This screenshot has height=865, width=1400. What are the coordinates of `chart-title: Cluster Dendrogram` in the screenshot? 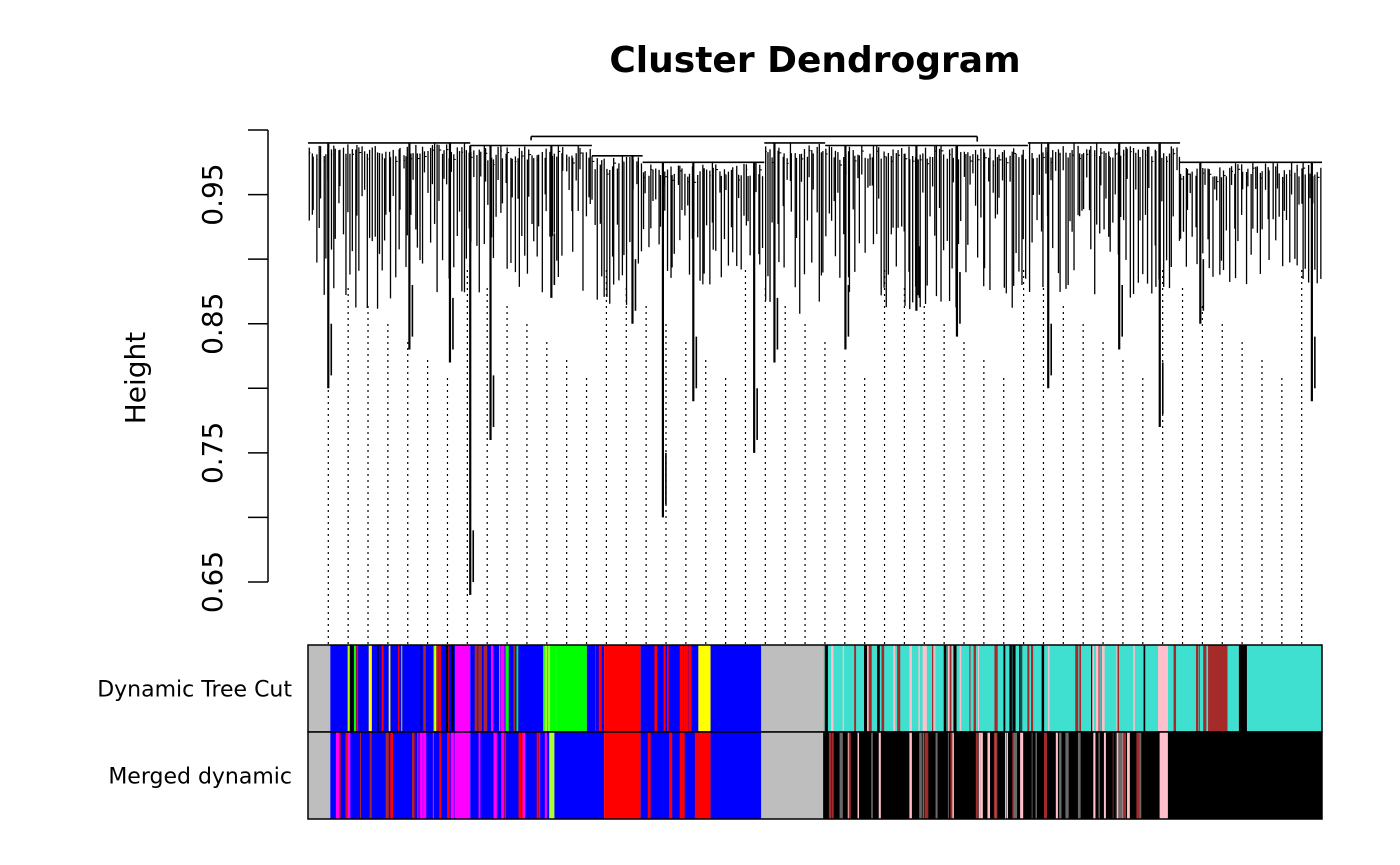 It's located at (814, 60).